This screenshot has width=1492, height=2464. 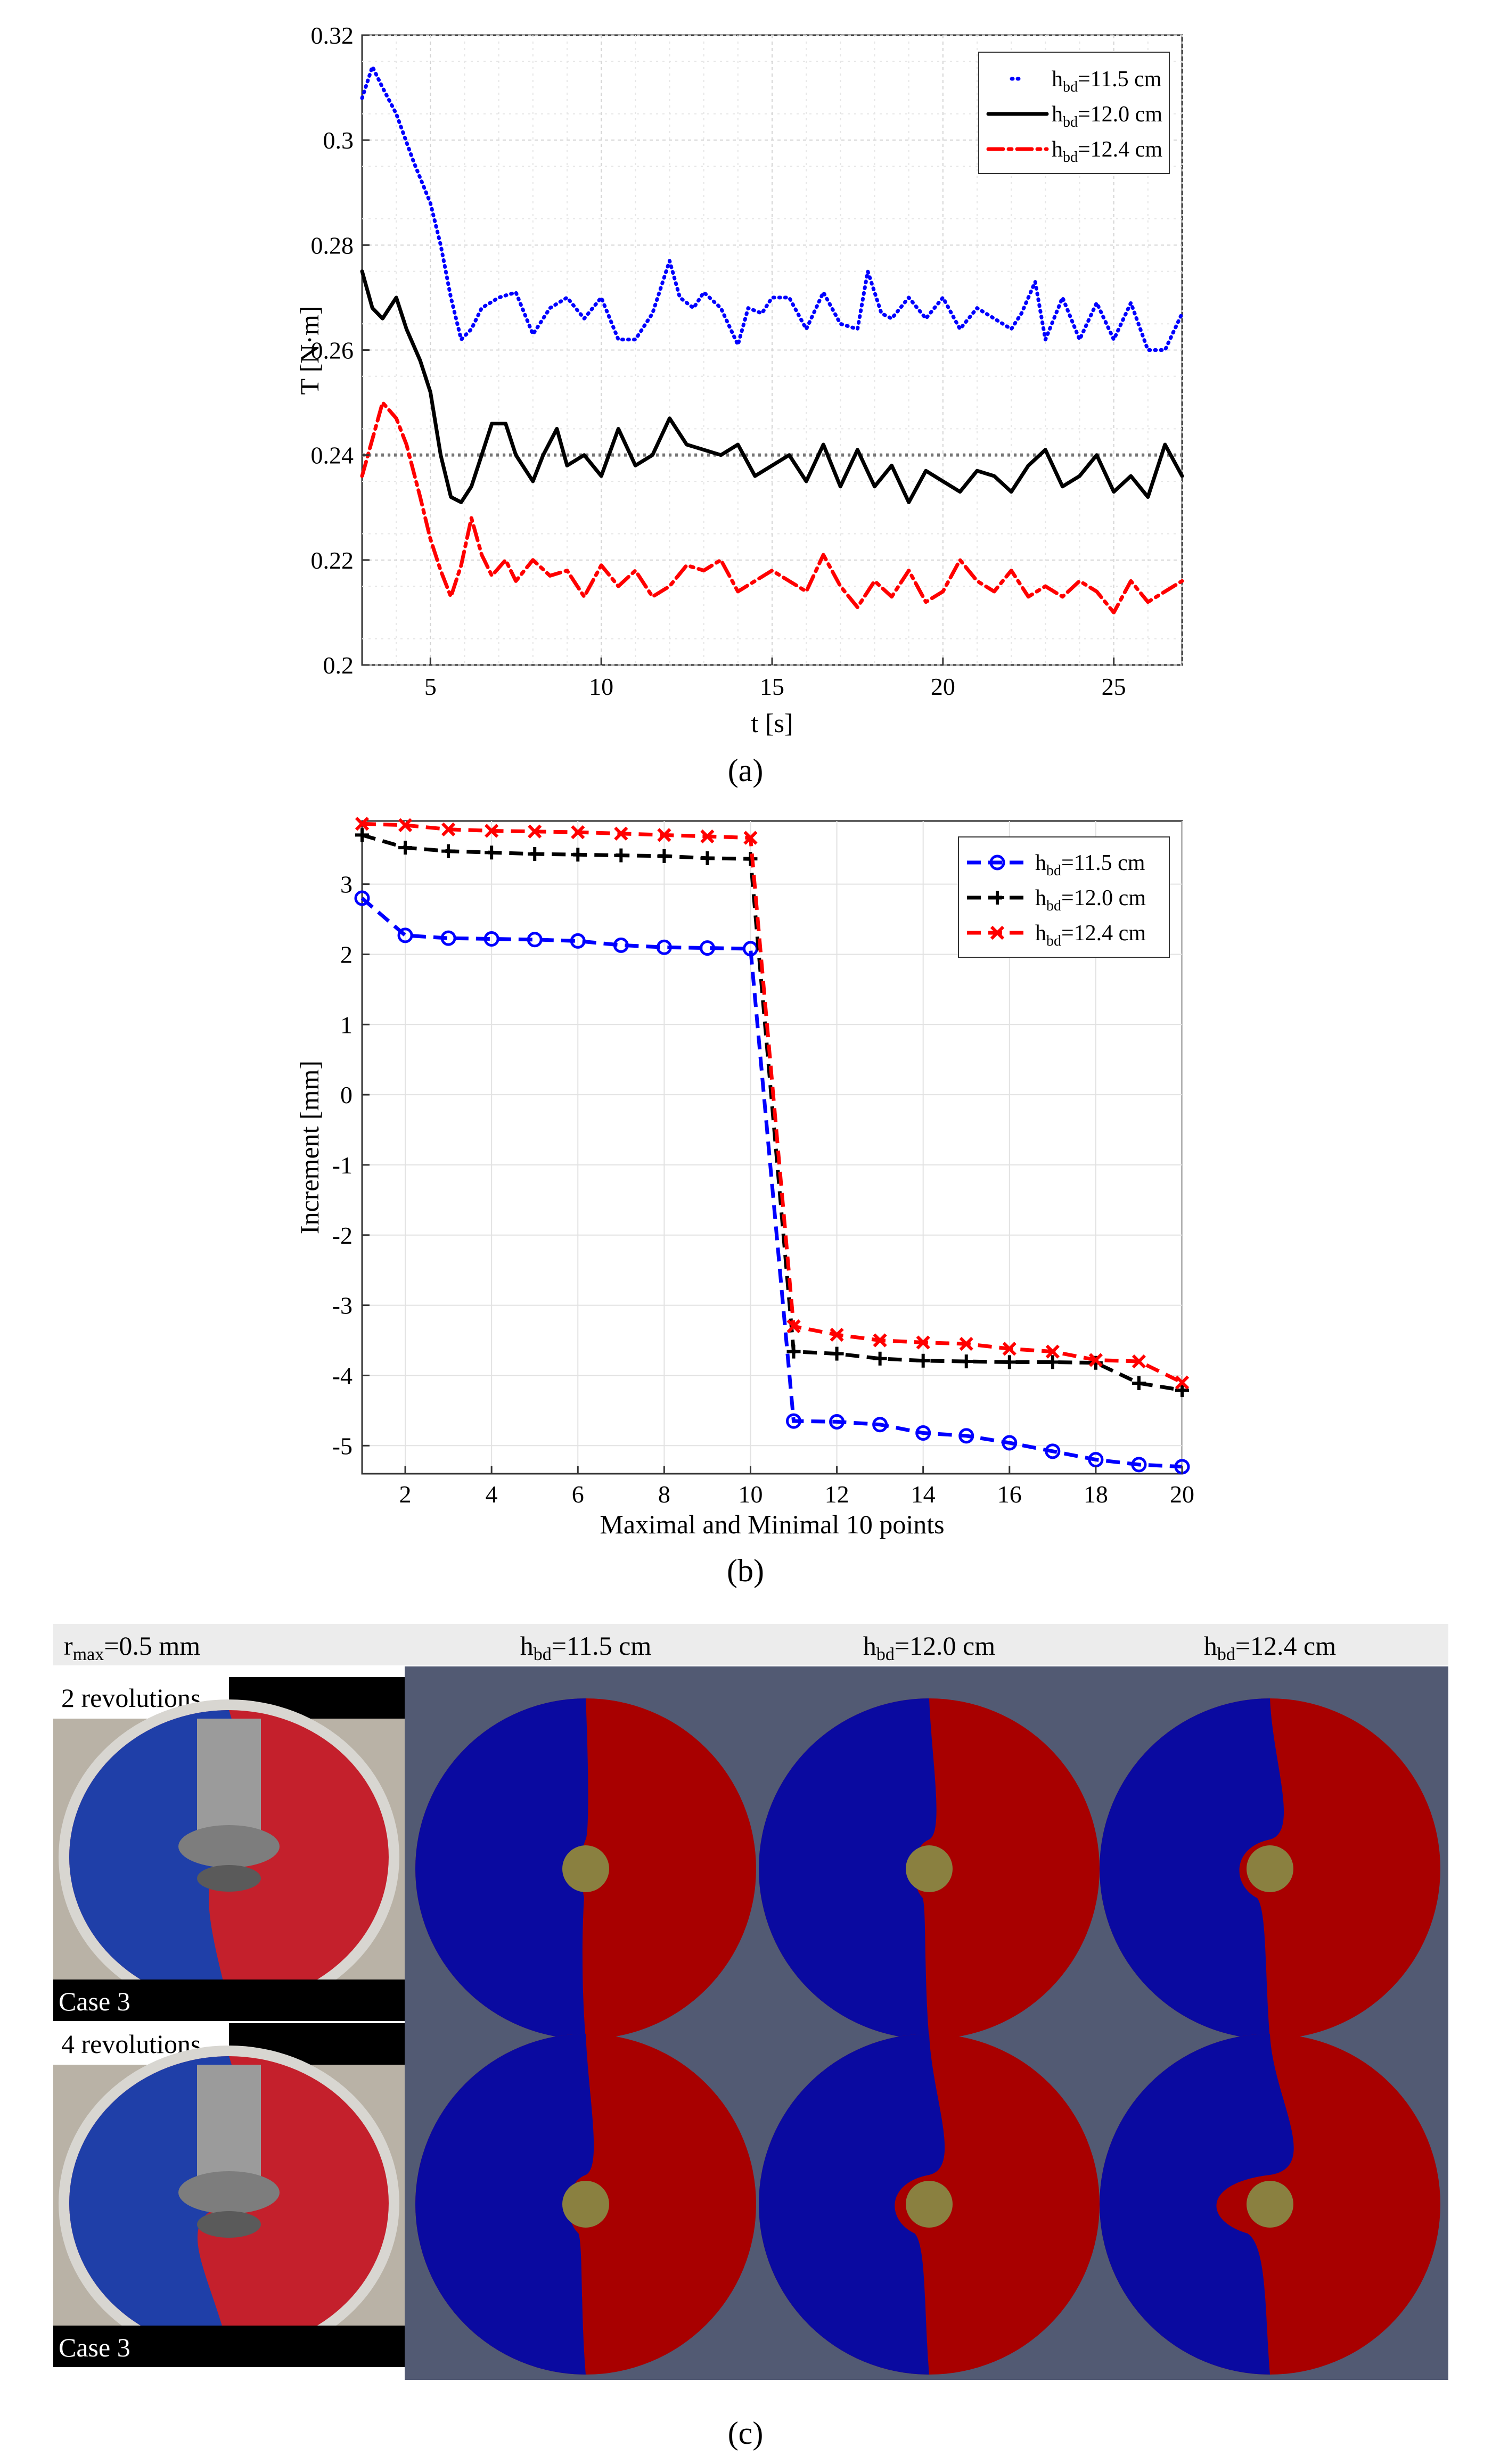 I want to click on x-tick-label: 15, so click(x=772, y=687).